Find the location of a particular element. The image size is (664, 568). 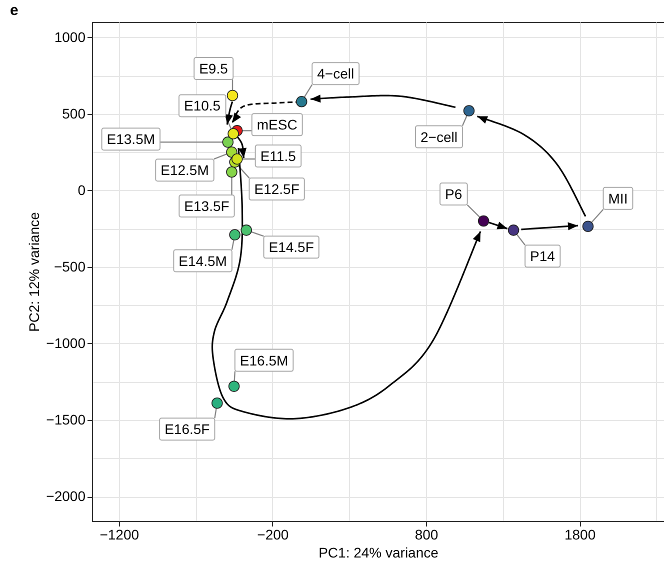

series-label: E16.5M is located at coordinates (264, 360).